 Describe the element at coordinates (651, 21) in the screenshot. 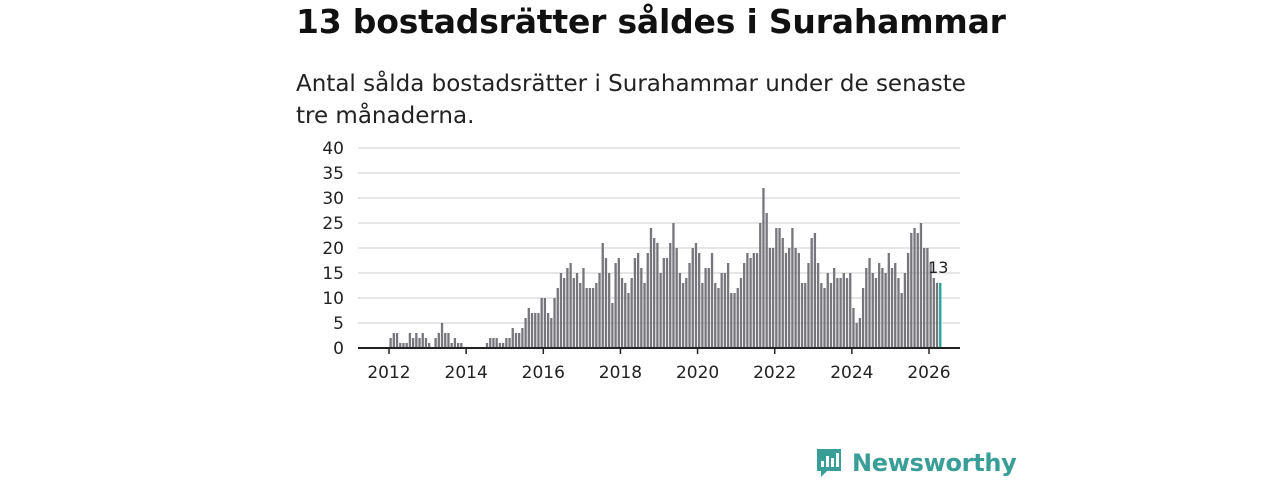

I see `chart-title: 13 bostadsrätter såldes i Surahammar` at that location.